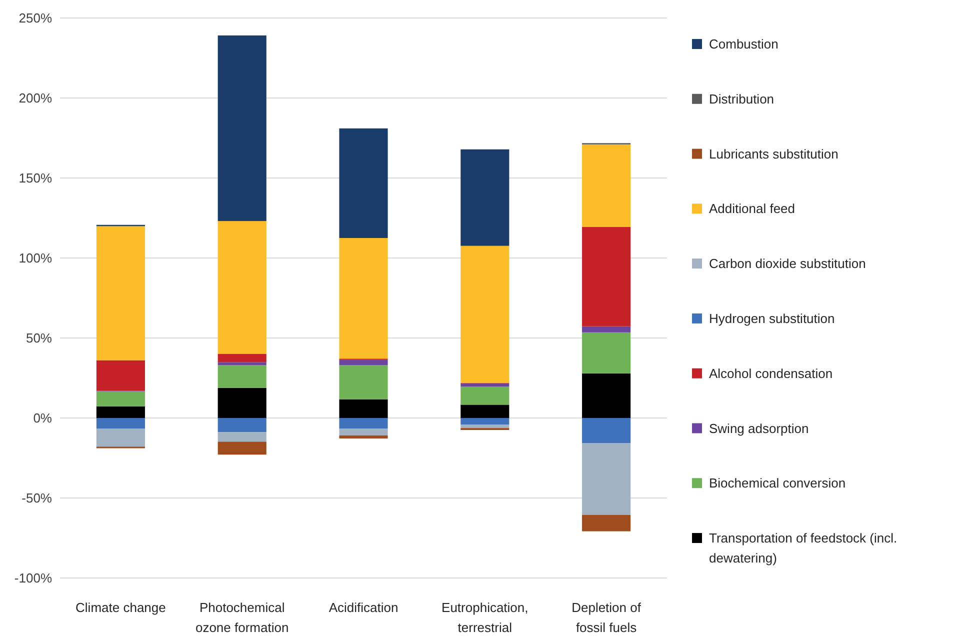 The image size is (957, 642). Describe the element at coordinates (42, 418) in the screenshot. I see `y-tick-label: 0%` at that location.